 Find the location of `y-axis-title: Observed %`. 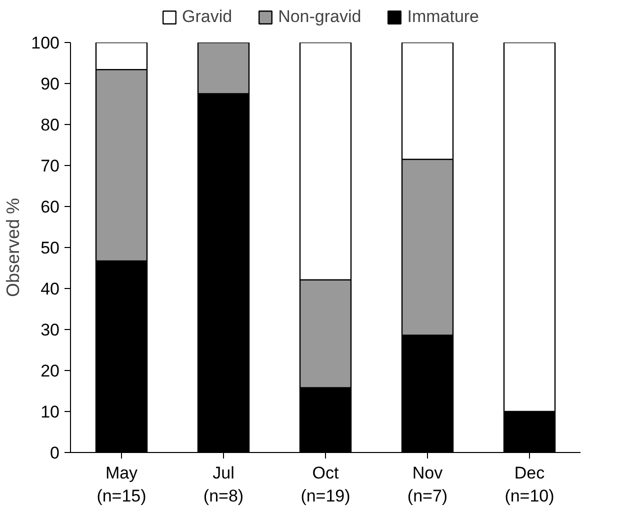

y-axis-title: Observed % is located at coordinates (13, 248).